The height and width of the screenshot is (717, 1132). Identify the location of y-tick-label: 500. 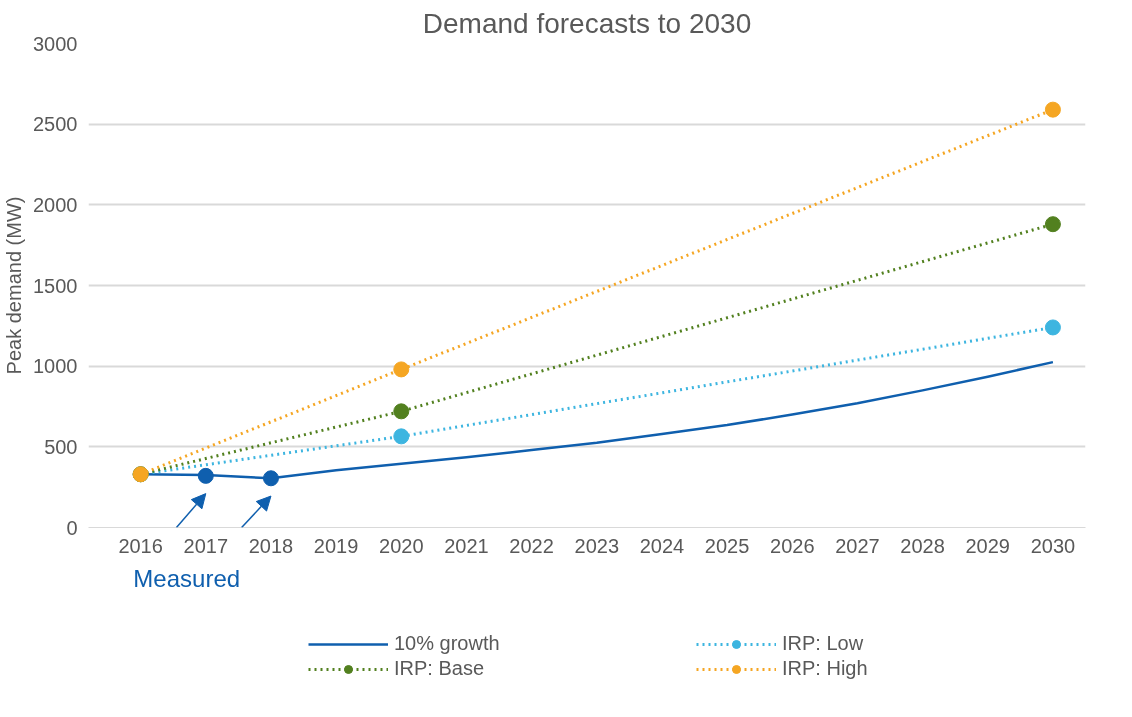
(61, 446).